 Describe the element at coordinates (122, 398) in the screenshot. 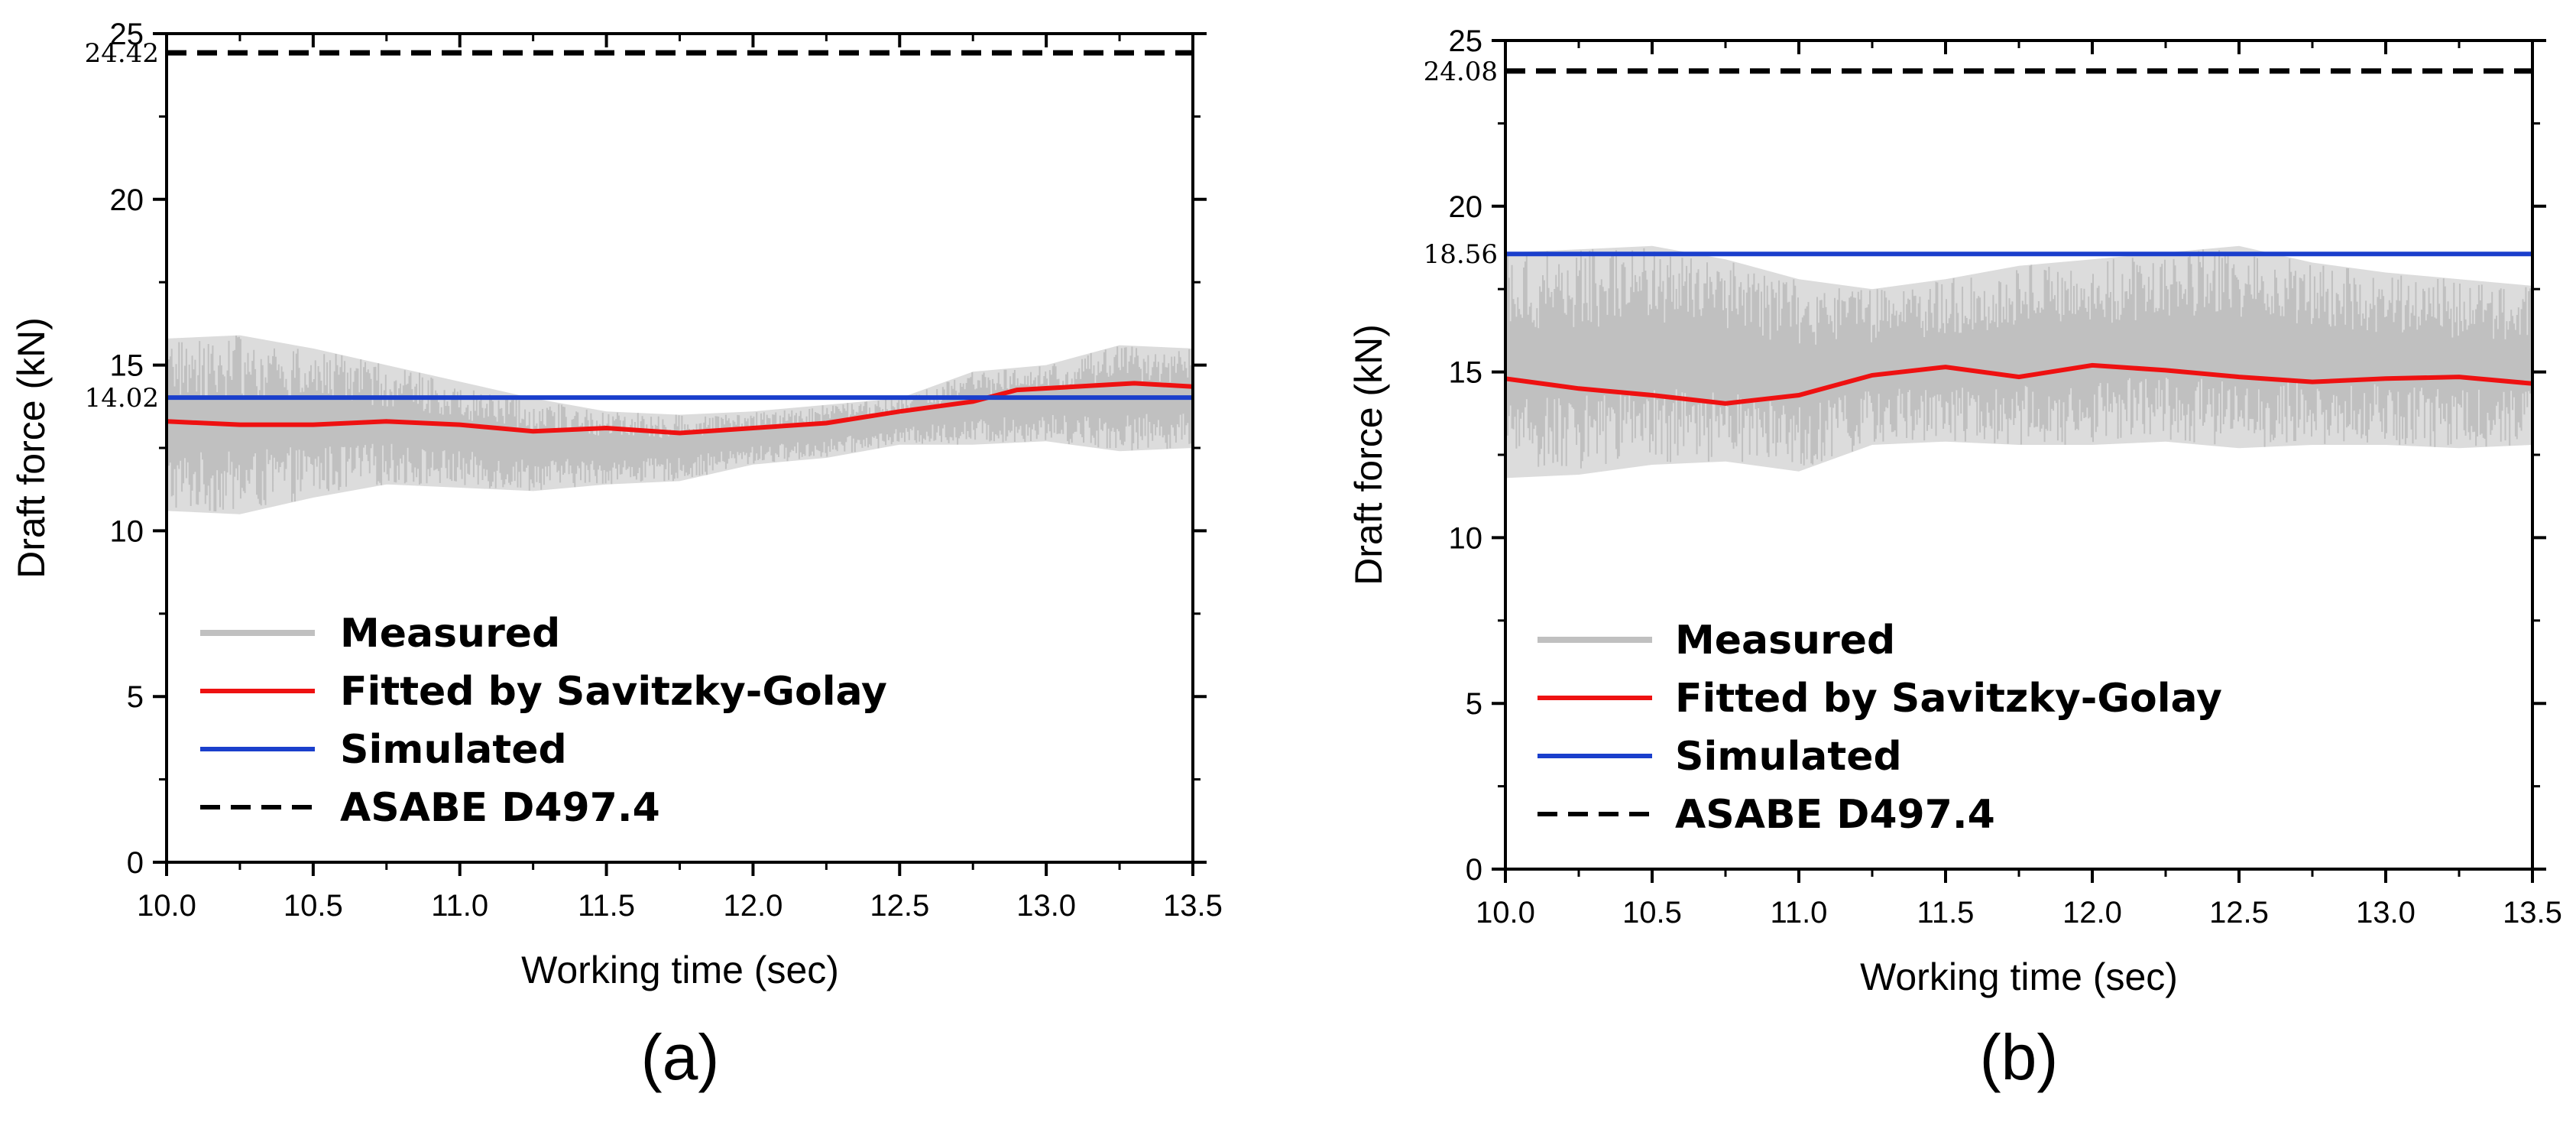

I see `reference-value-label: 14.02` at that location.